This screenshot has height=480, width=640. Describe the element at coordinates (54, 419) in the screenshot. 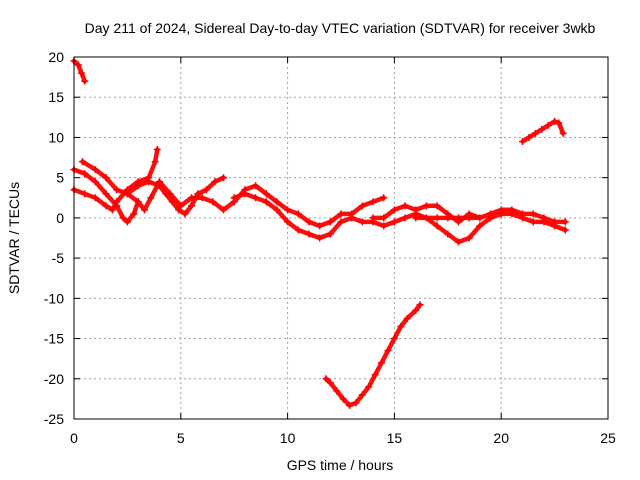

I see `y-tick-label: -25` at that location.